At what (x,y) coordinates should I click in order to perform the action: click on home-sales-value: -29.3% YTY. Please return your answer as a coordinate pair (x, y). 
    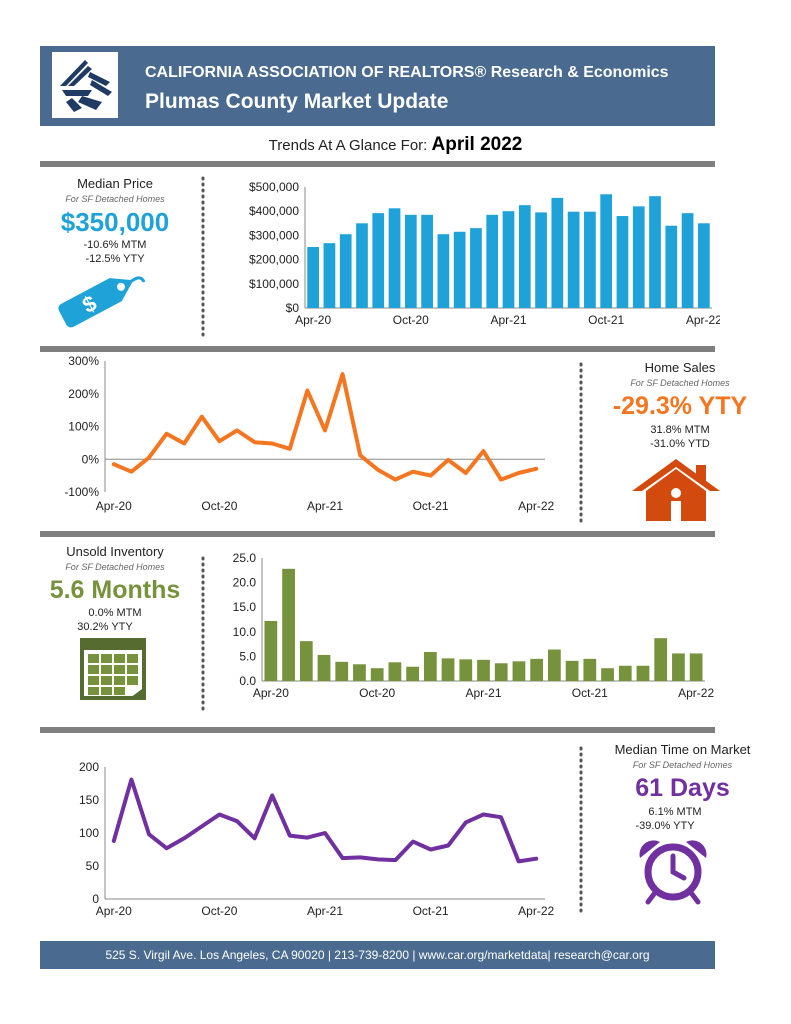
    Looking at the image, I should click on (680, 406).